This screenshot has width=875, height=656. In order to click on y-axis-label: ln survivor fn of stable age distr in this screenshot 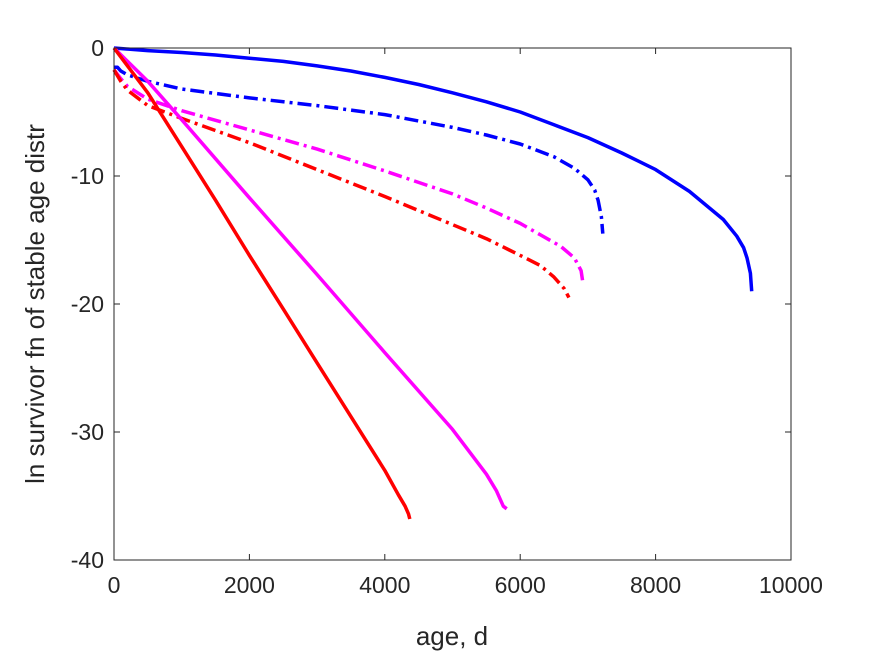, I will do `click(35, 304)`.